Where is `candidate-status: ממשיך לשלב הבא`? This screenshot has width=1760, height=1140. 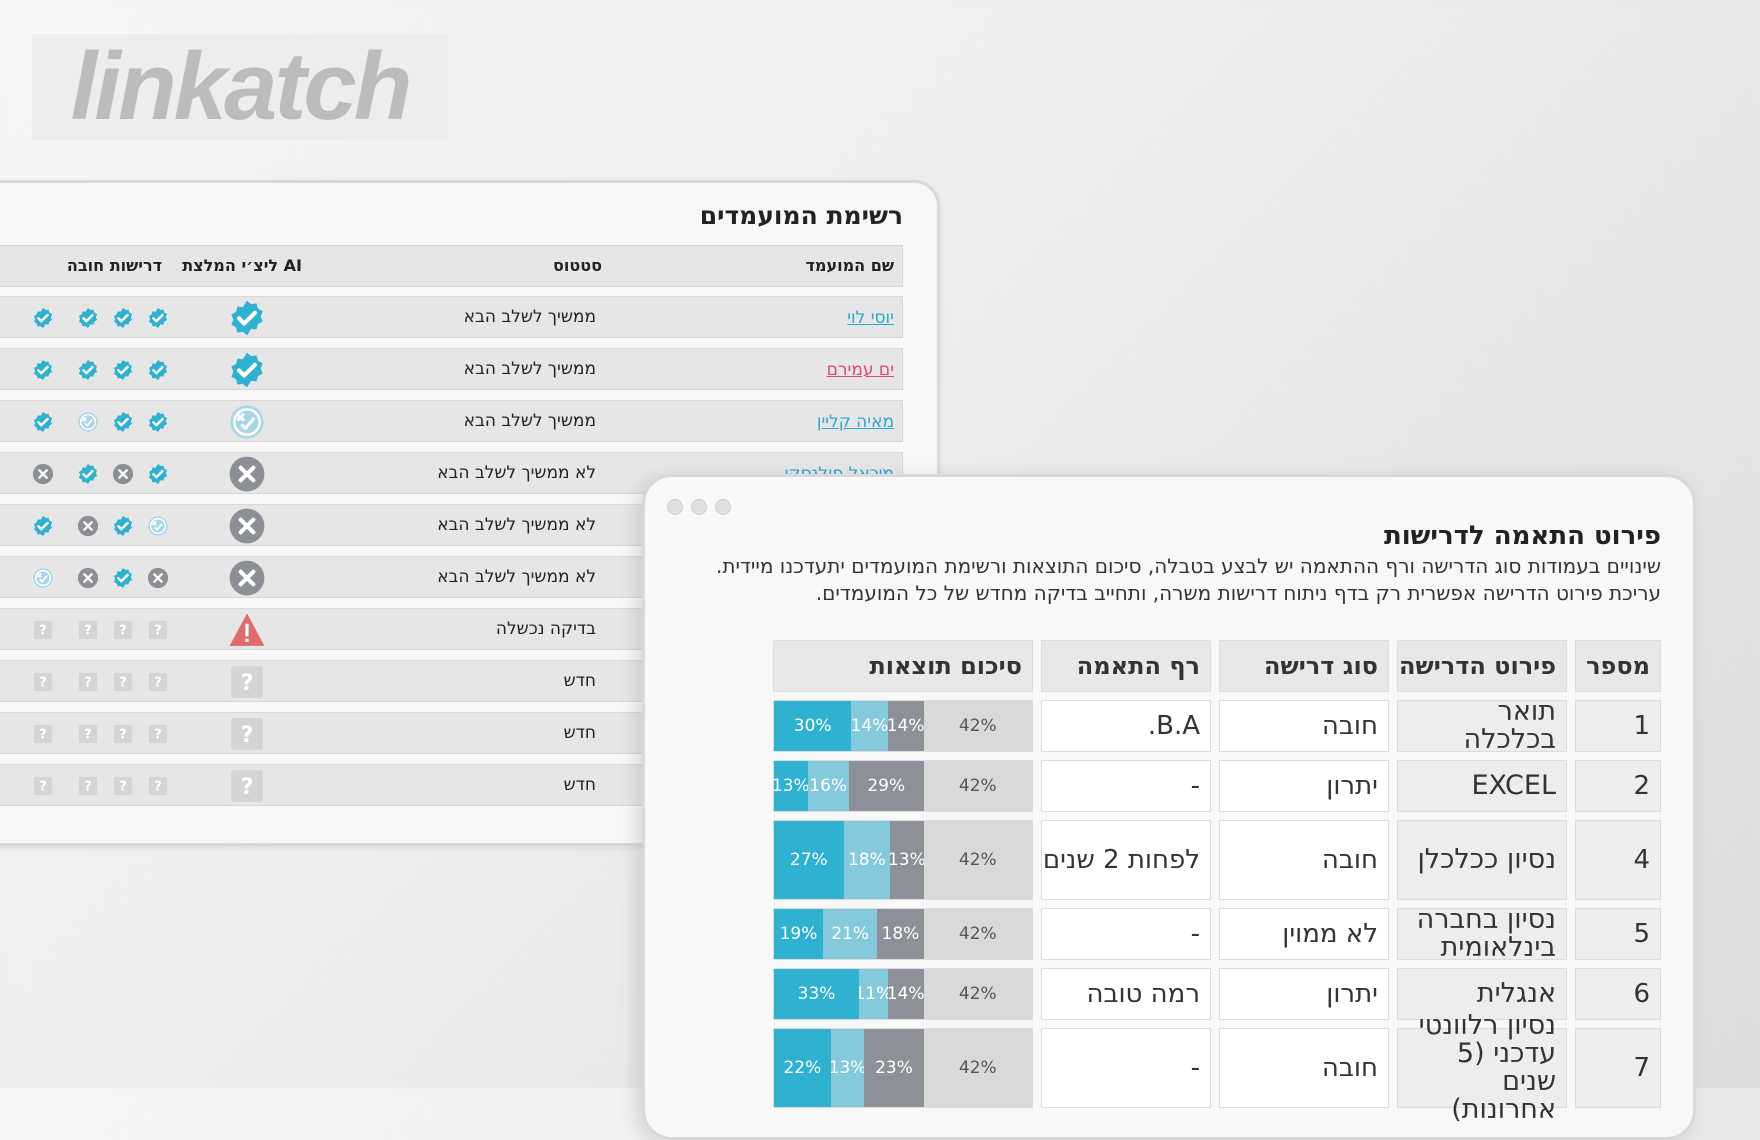
candidate-status: ממשיך לשלב הבא is located at coordinates (529, 421).